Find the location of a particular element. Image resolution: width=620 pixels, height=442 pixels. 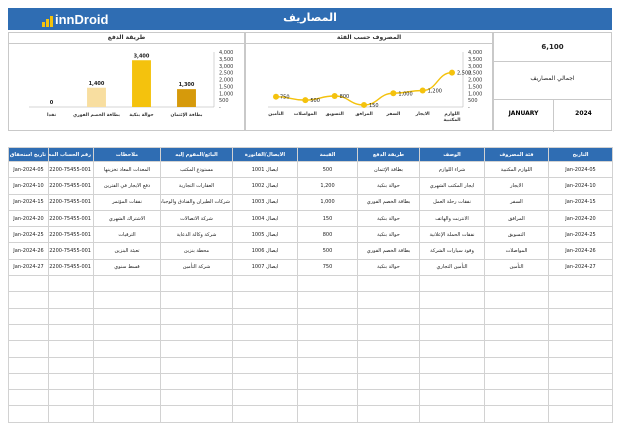

table-cell: تعبئة البنزين is located at coordinates (127, 251).